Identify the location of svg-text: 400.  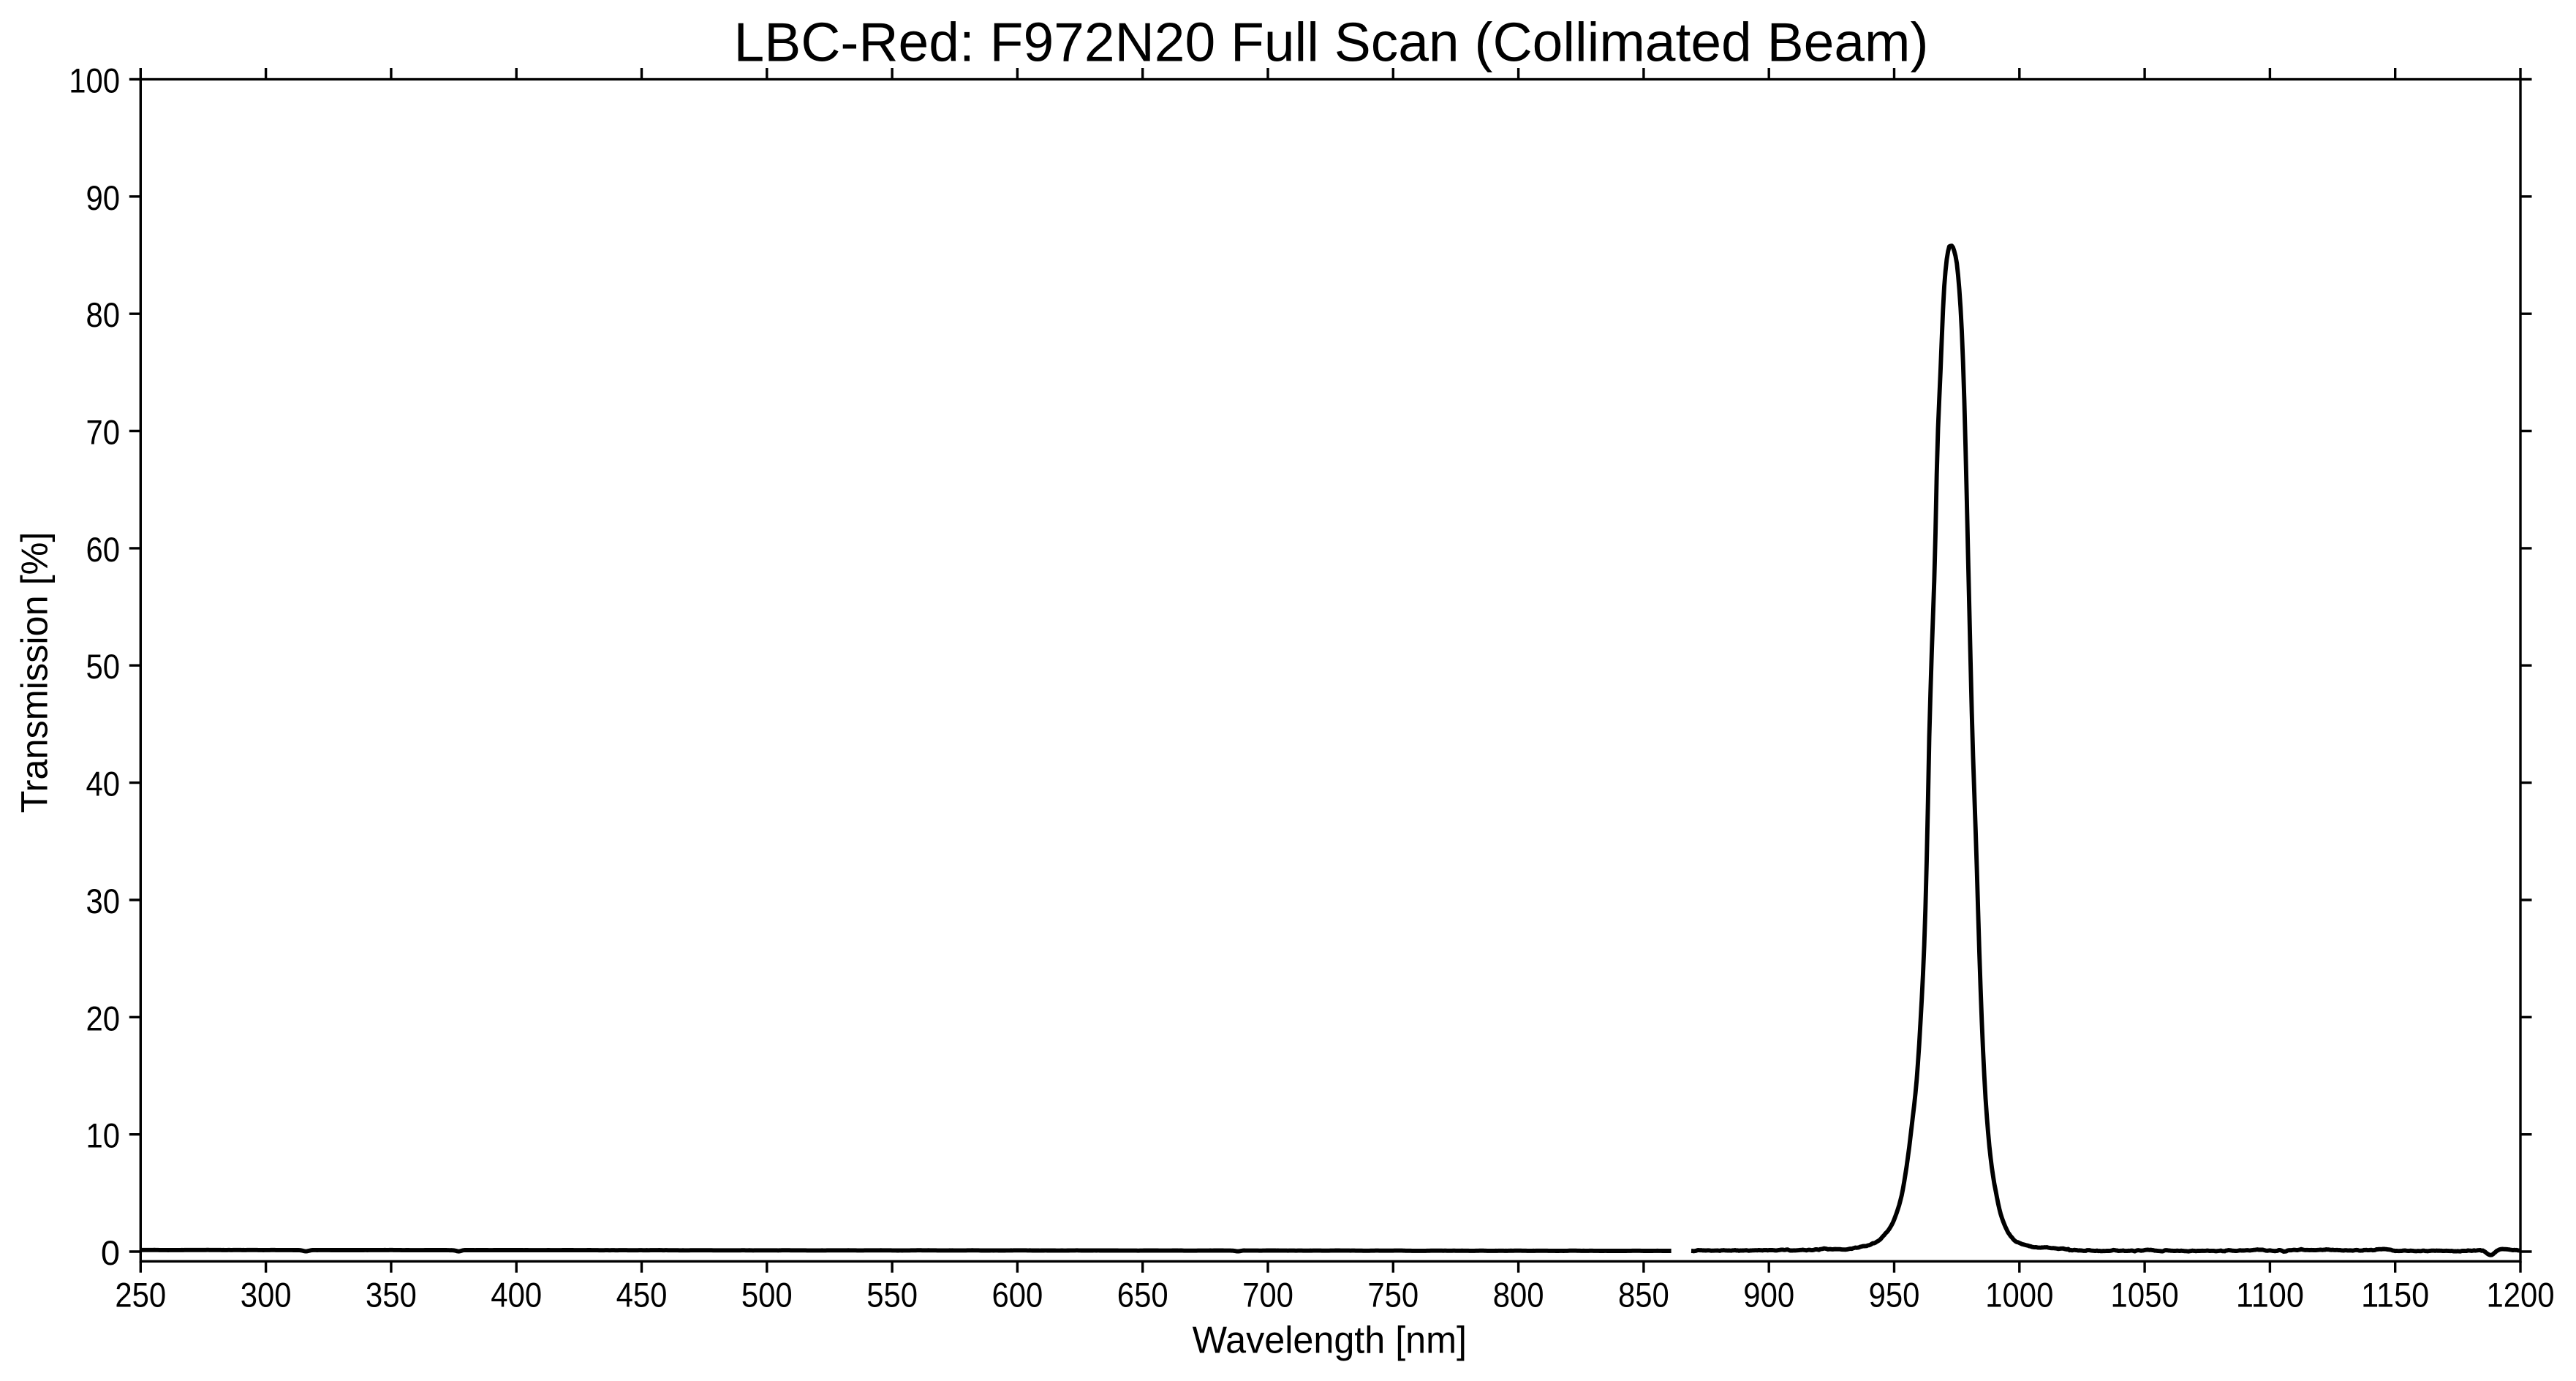
(516, 1294).